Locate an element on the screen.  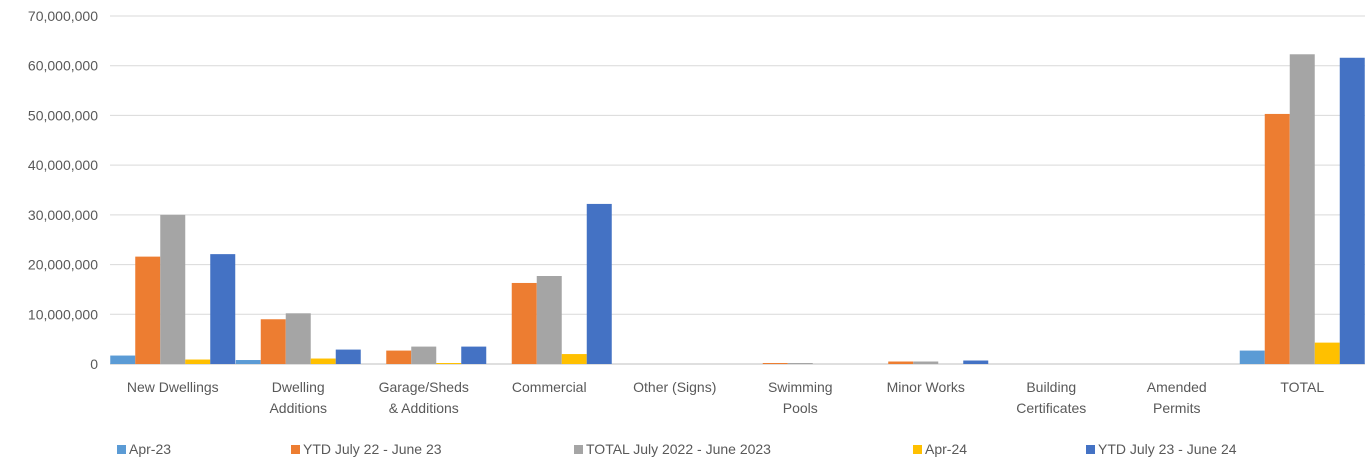
x-tick-label: Other (Signs) is located at coordinates (674, 387).